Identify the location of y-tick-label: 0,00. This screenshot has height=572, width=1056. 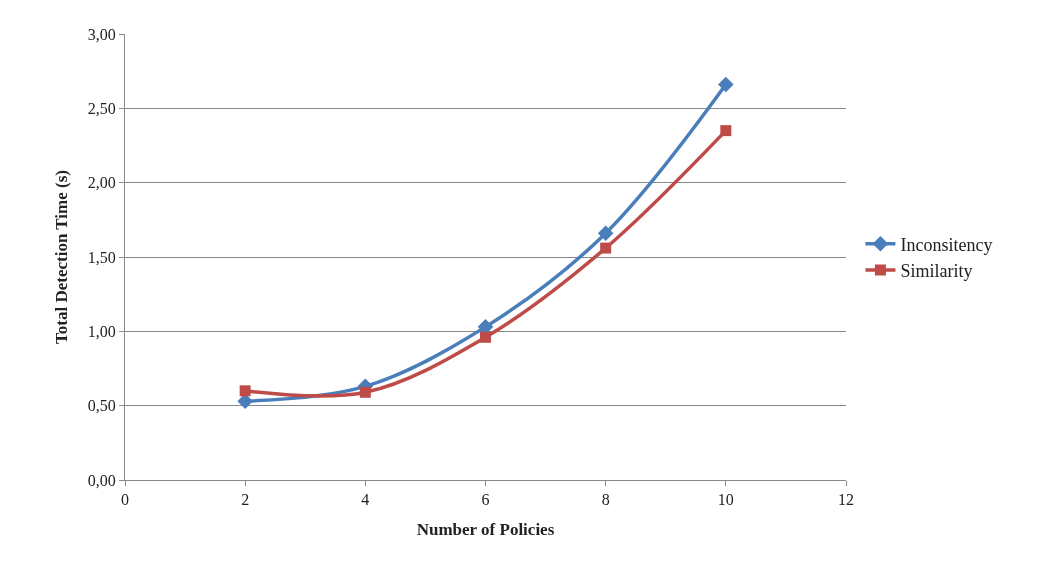
(101, 480).